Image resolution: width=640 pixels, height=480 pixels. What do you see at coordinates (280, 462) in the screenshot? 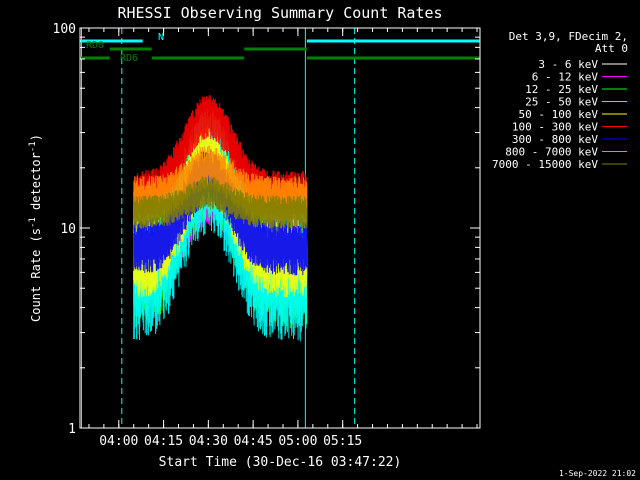
I see `x-axis-label: Start Time (30-Dec-16 03:47:22)` at bounding box center [280, 462].